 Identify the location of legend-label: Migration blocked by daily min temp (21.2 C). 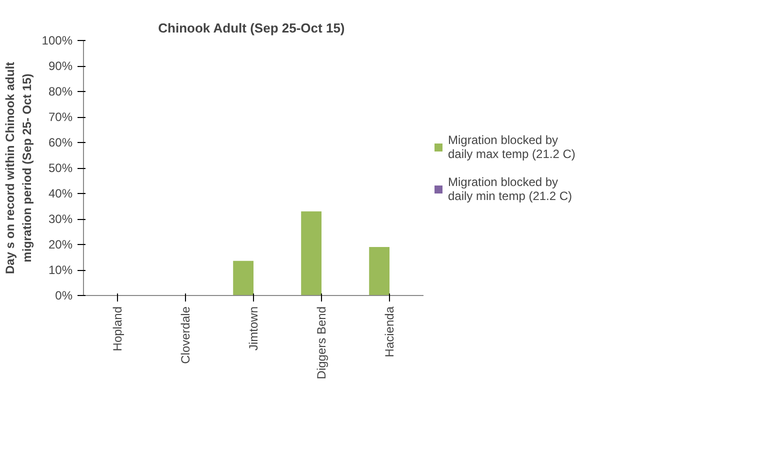
(510, 188).